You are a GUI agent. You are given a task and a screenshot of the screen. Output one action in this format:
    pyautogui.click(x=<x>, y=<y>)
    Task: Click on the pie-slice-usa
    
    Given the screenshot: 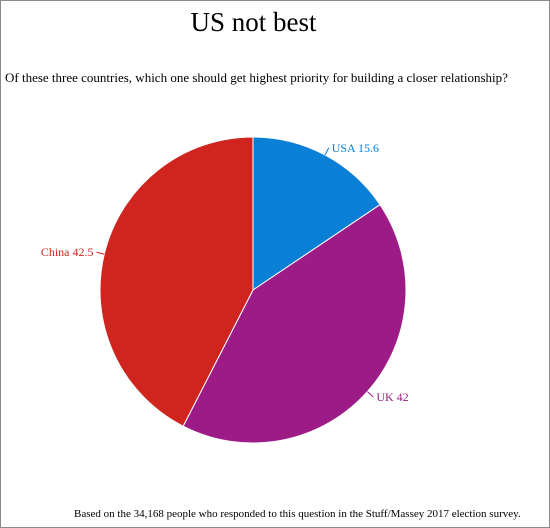 What is the action you would take?
    pyautogui.click(x=316, y=213)
    